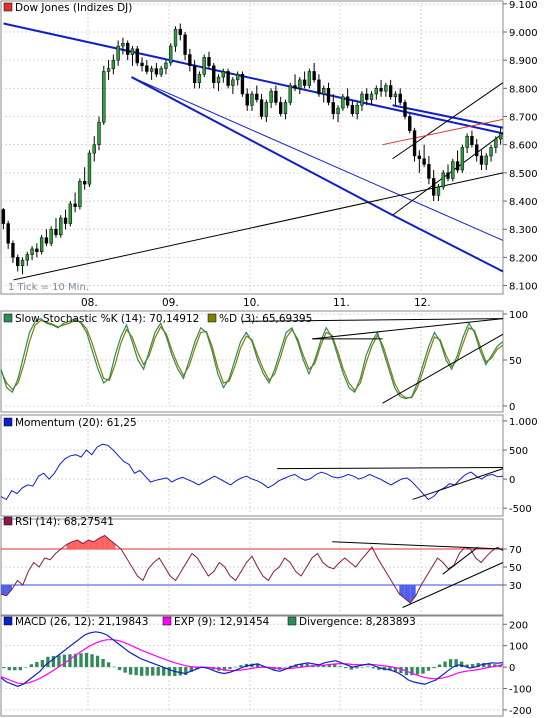 The width and height of the screenshot is (545, 718). Describe the element at coordinates (520, 466) in the screenshot. I see `momentum-y-axis: 1.000 500 0 -500` at that location.